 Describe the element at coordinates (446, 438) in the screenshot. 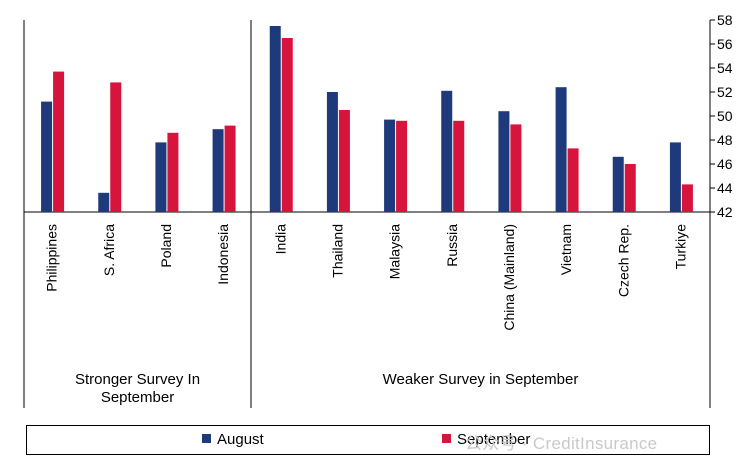

I see `legend-swatch-september` at that location.